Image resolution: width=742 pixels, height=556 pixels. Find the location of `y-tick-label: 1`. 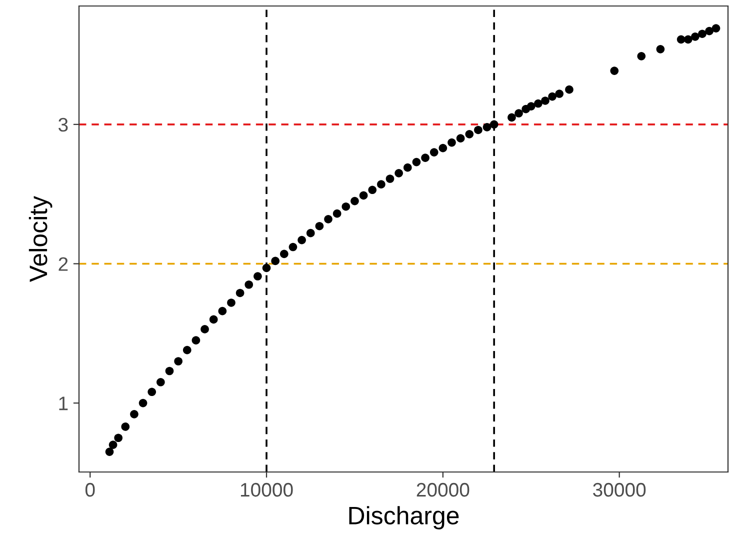

y-tick-label: 1 is located at coordinates (63, 403).